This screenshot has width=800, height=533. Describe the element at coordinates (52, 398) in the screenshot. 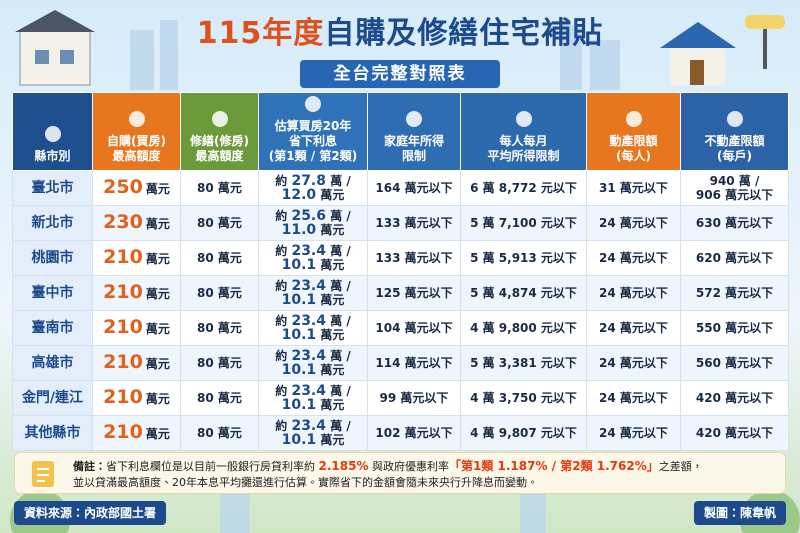

I see `city: 金門/連江` at that location.